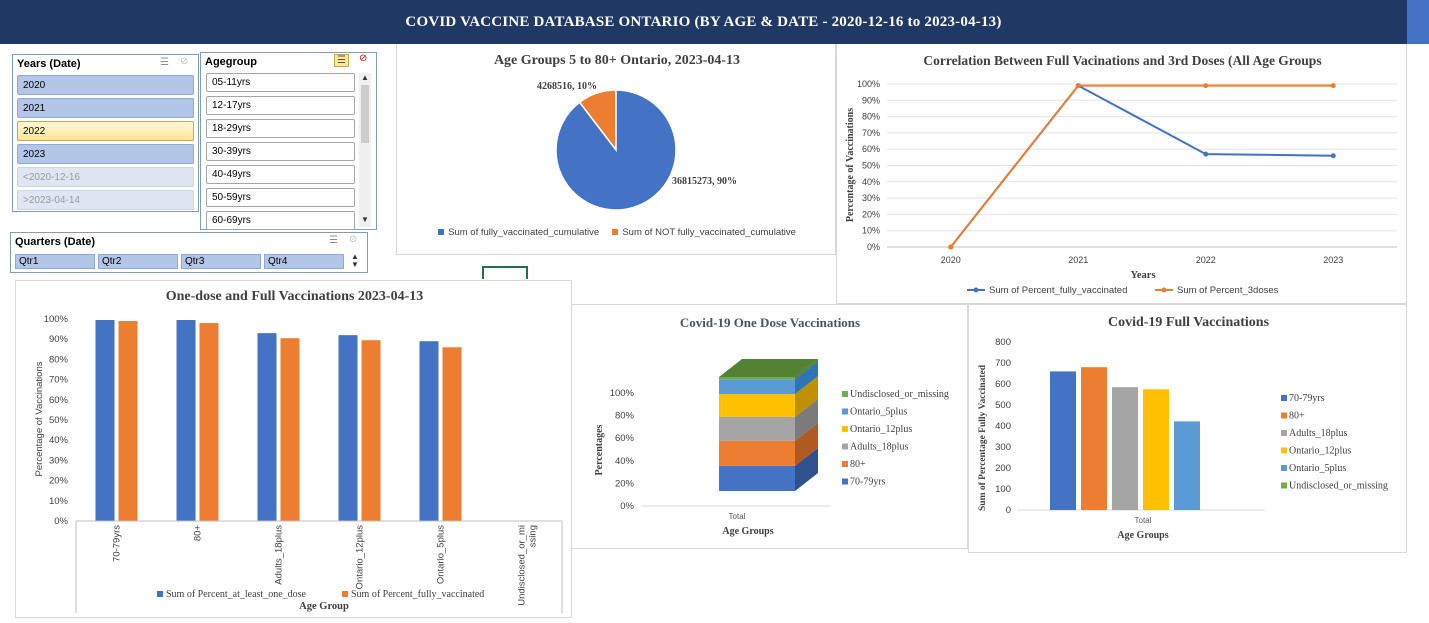 The image size is (1429, 623). Describe the element at coordinates (138, 261) in the screenshot. I see `quarter-item-qtr2: Qtr2` at that location.